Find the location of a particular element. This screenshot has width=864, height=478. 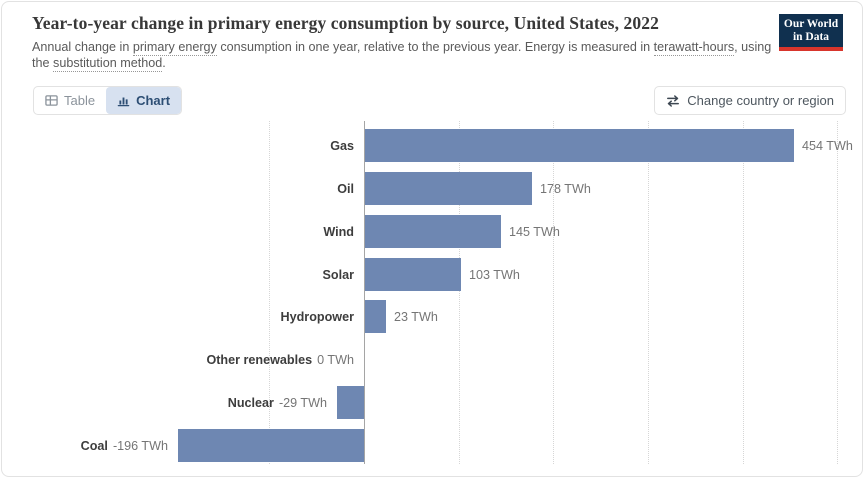

swap-arrows-icon is located at coordinates (673, 100).